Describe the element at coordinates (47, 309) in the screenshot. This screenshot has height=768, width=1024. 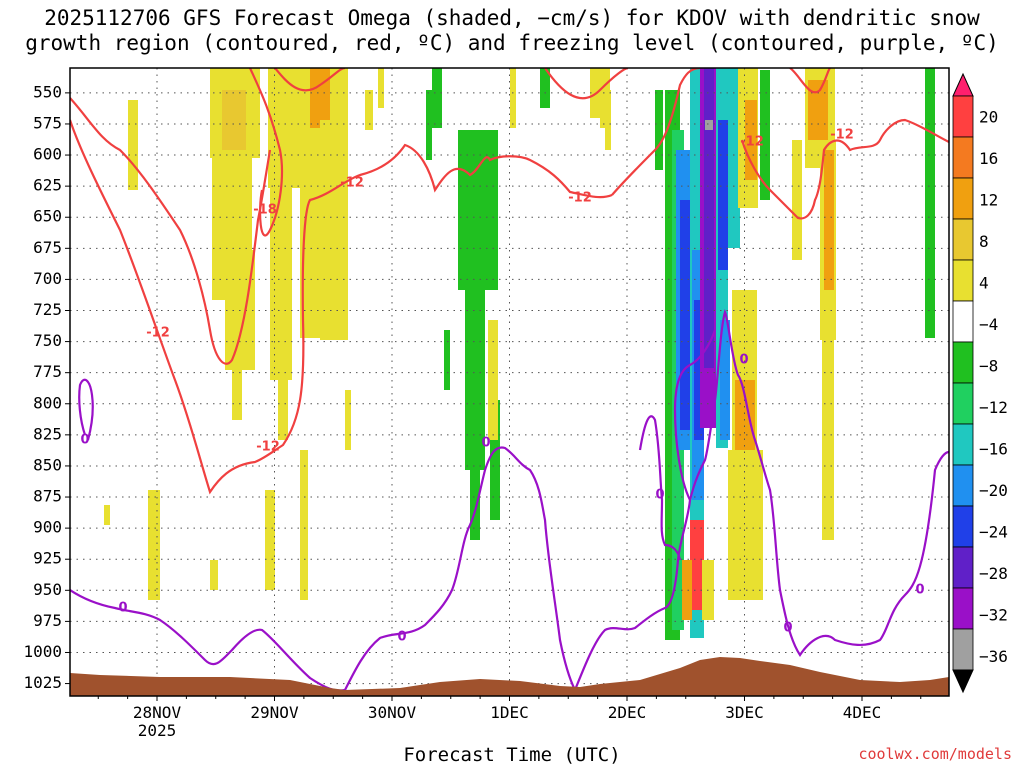
I see `y-tick-label: 725` at that location.